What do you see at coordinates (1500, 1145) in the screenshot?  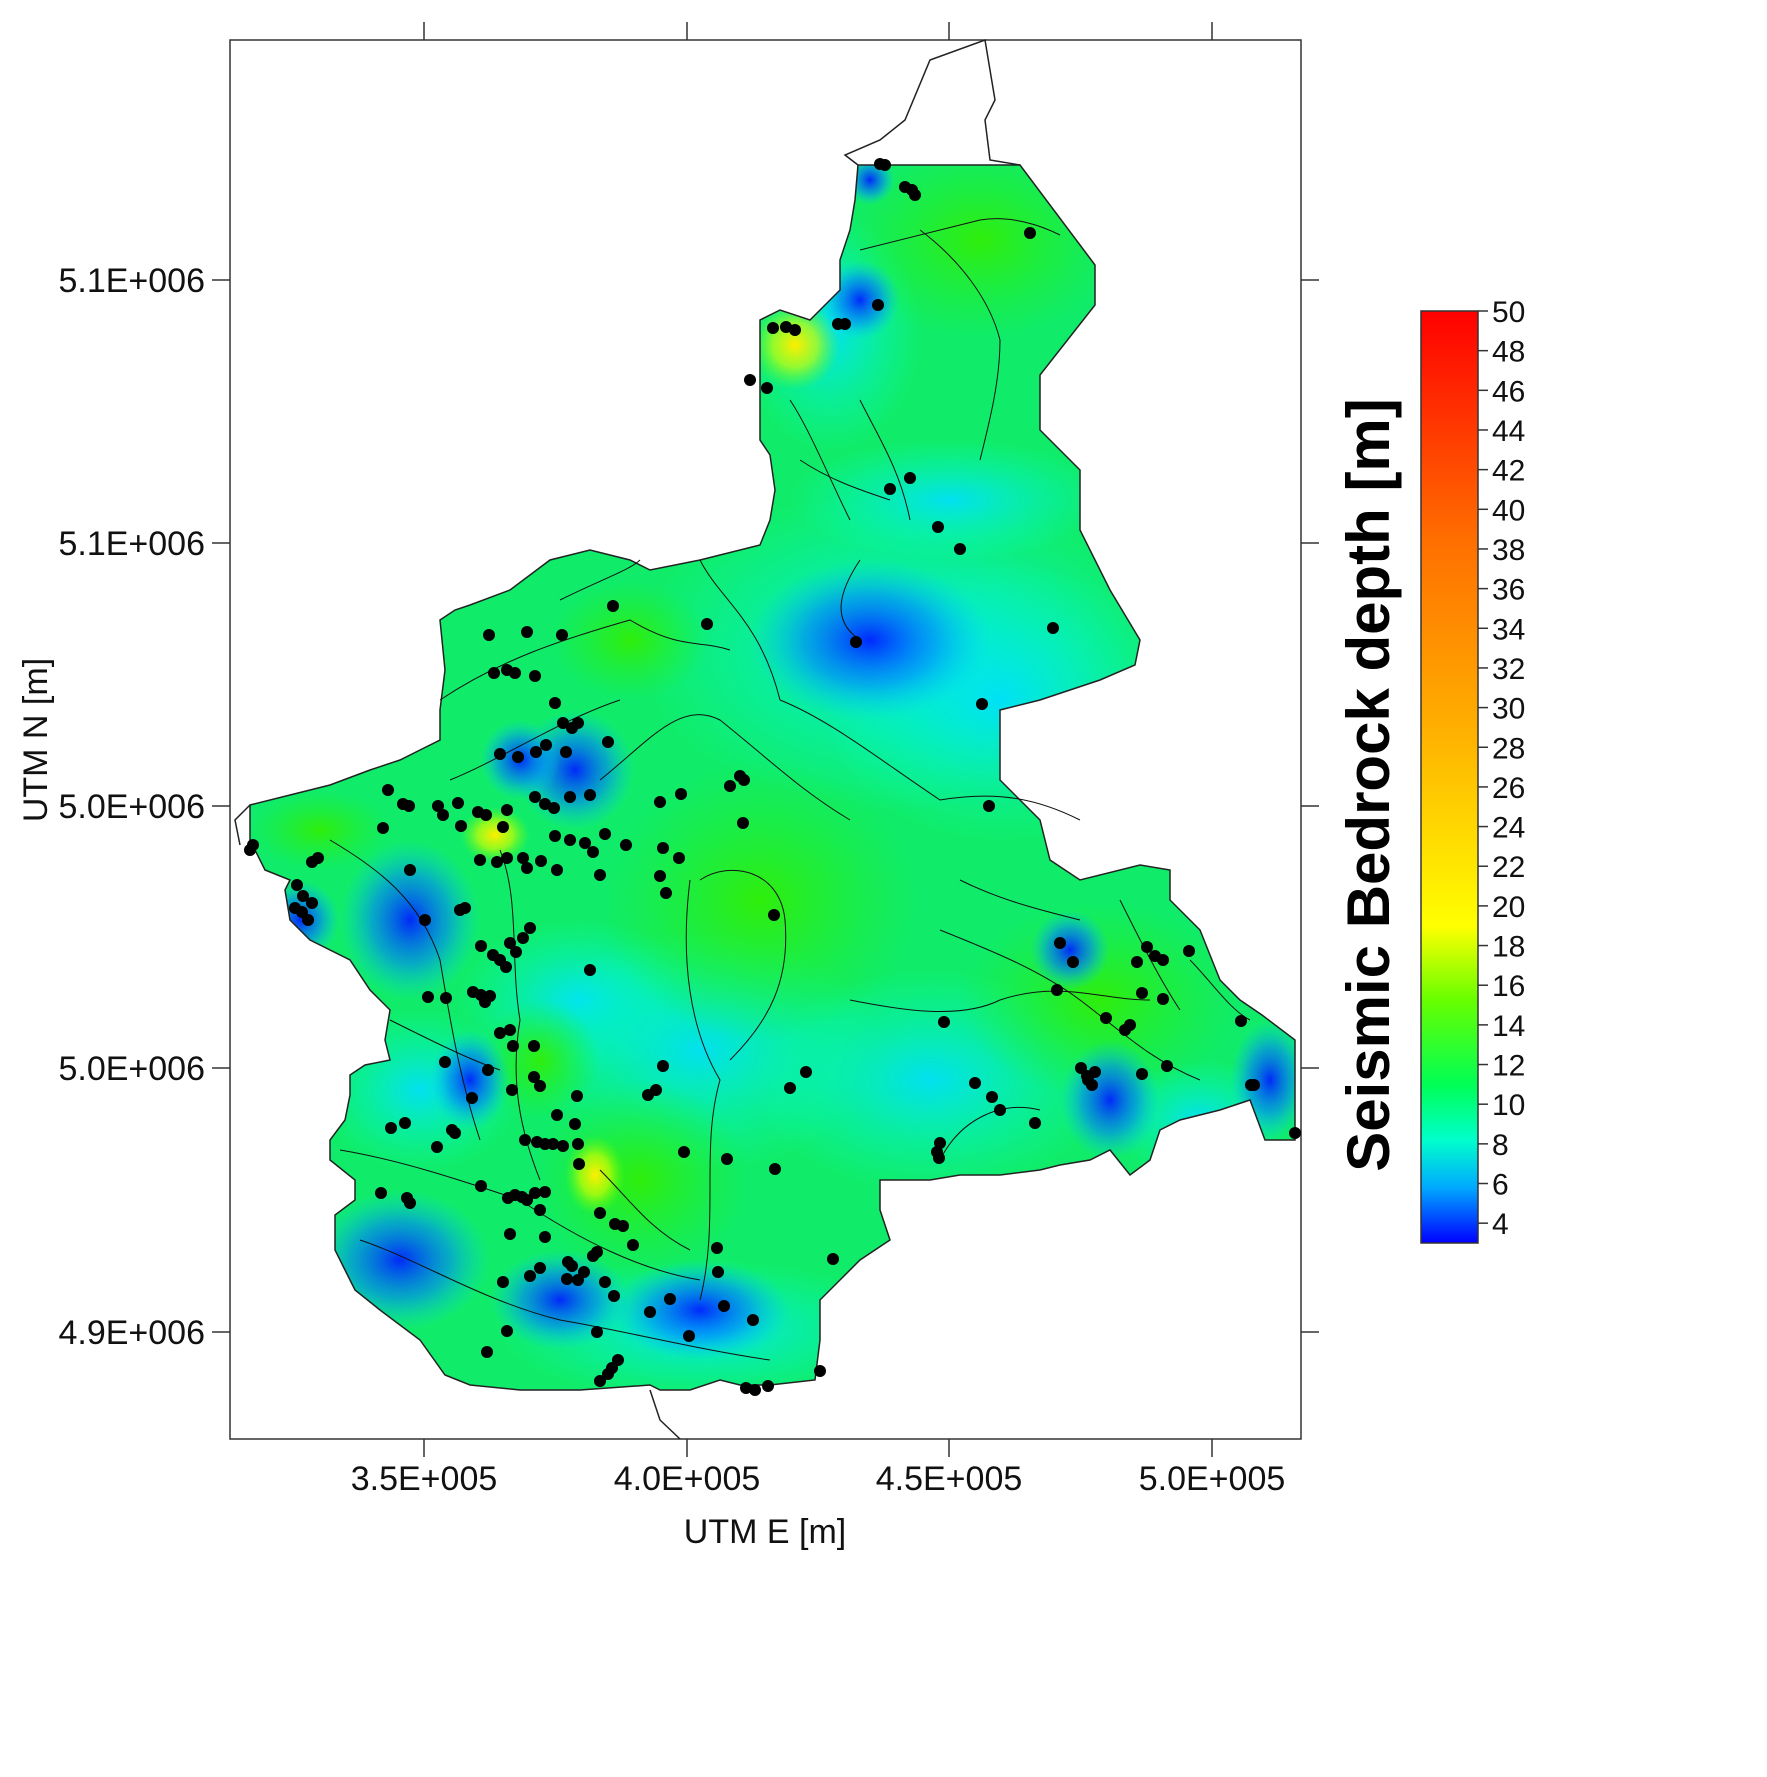 I see `colorbar-tick-label: 8` at bounding box center [1500, 1145].